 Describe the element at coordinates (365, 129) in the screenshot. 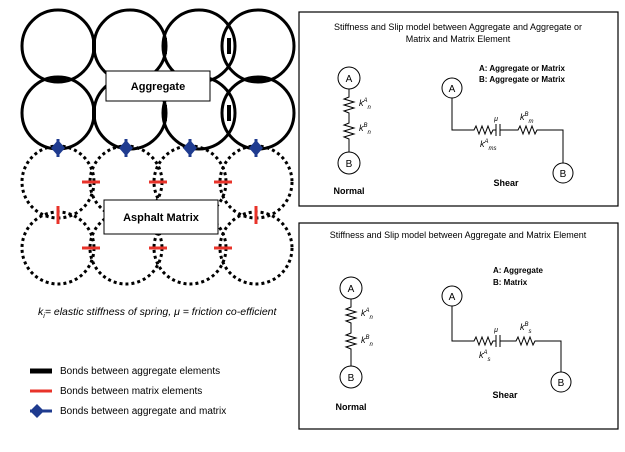

I see `top-k-normal-b: kBn` at that location.